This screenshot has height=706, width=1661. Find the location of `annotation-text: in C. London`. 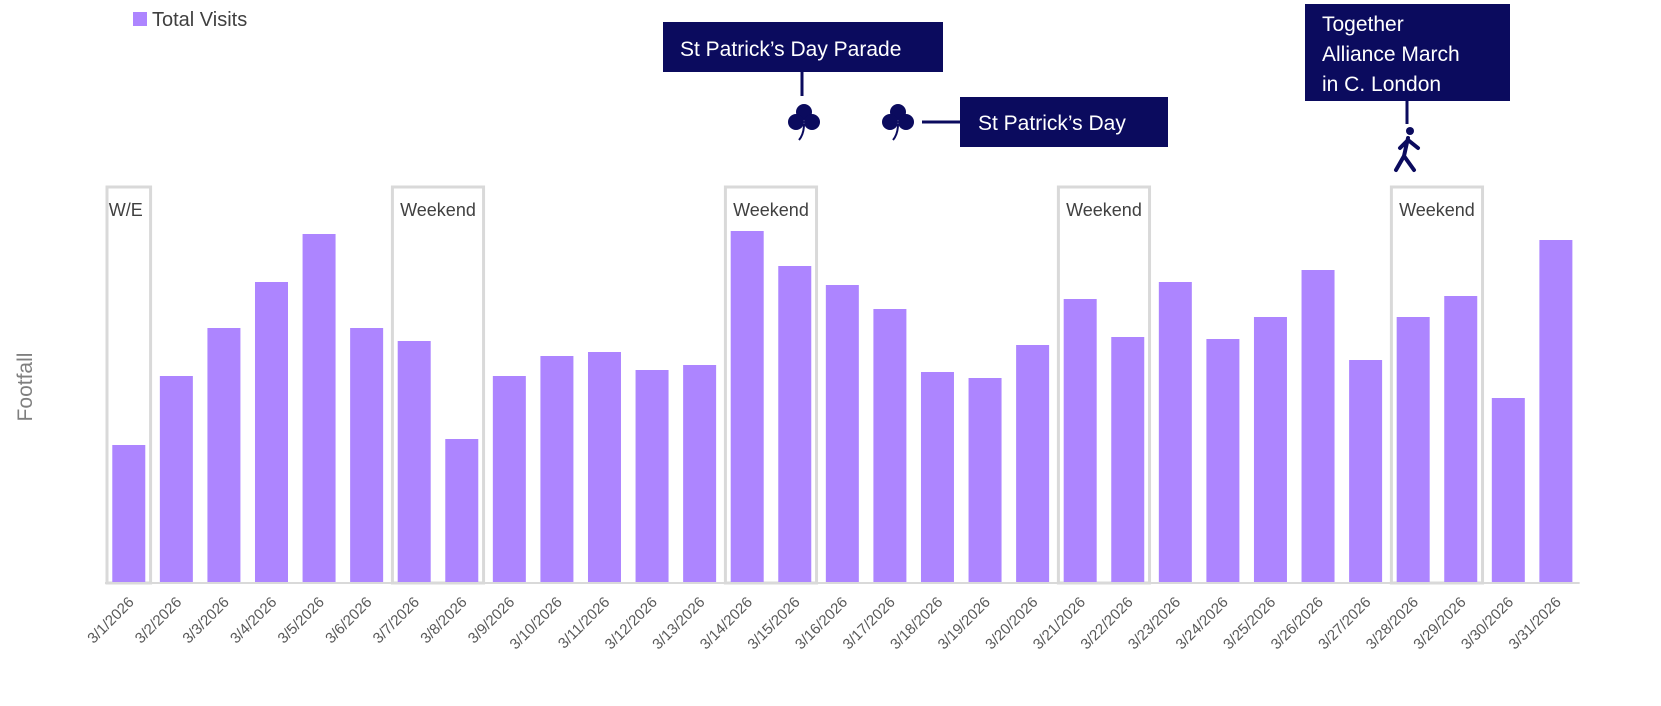

annotation-text: in C. London is located at coordinates (1381, 84).